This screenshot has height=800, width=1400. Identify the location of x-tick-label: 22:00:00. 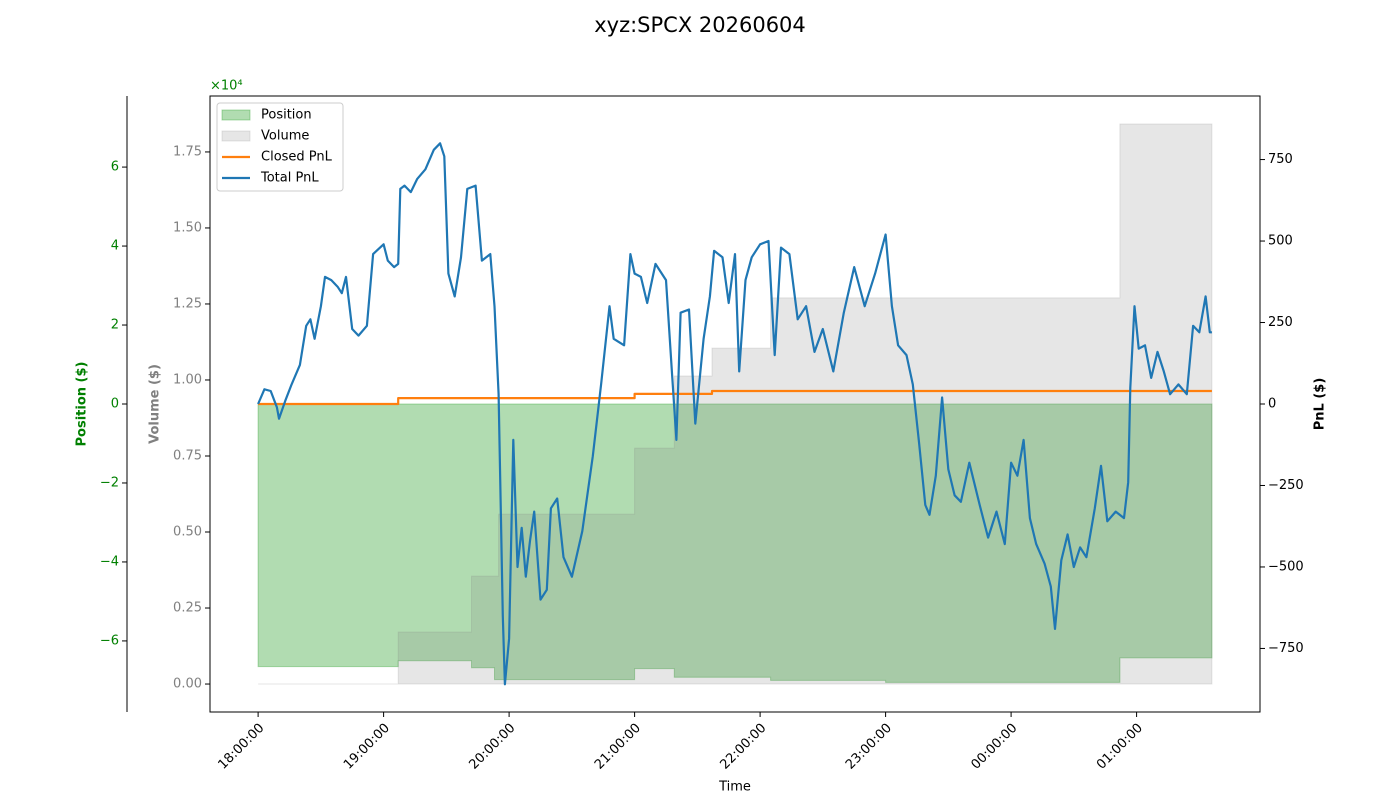
(744, 747).